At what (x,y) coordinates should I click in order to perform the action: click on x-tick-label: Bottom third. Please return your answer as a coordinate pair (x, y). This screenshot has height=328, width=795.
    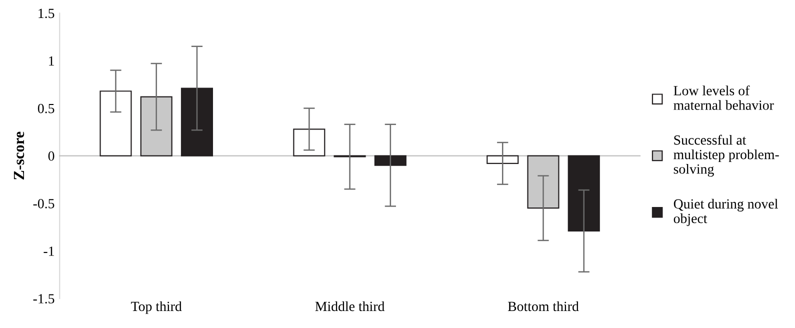
    Looking at the image, I should click on (543, 306).